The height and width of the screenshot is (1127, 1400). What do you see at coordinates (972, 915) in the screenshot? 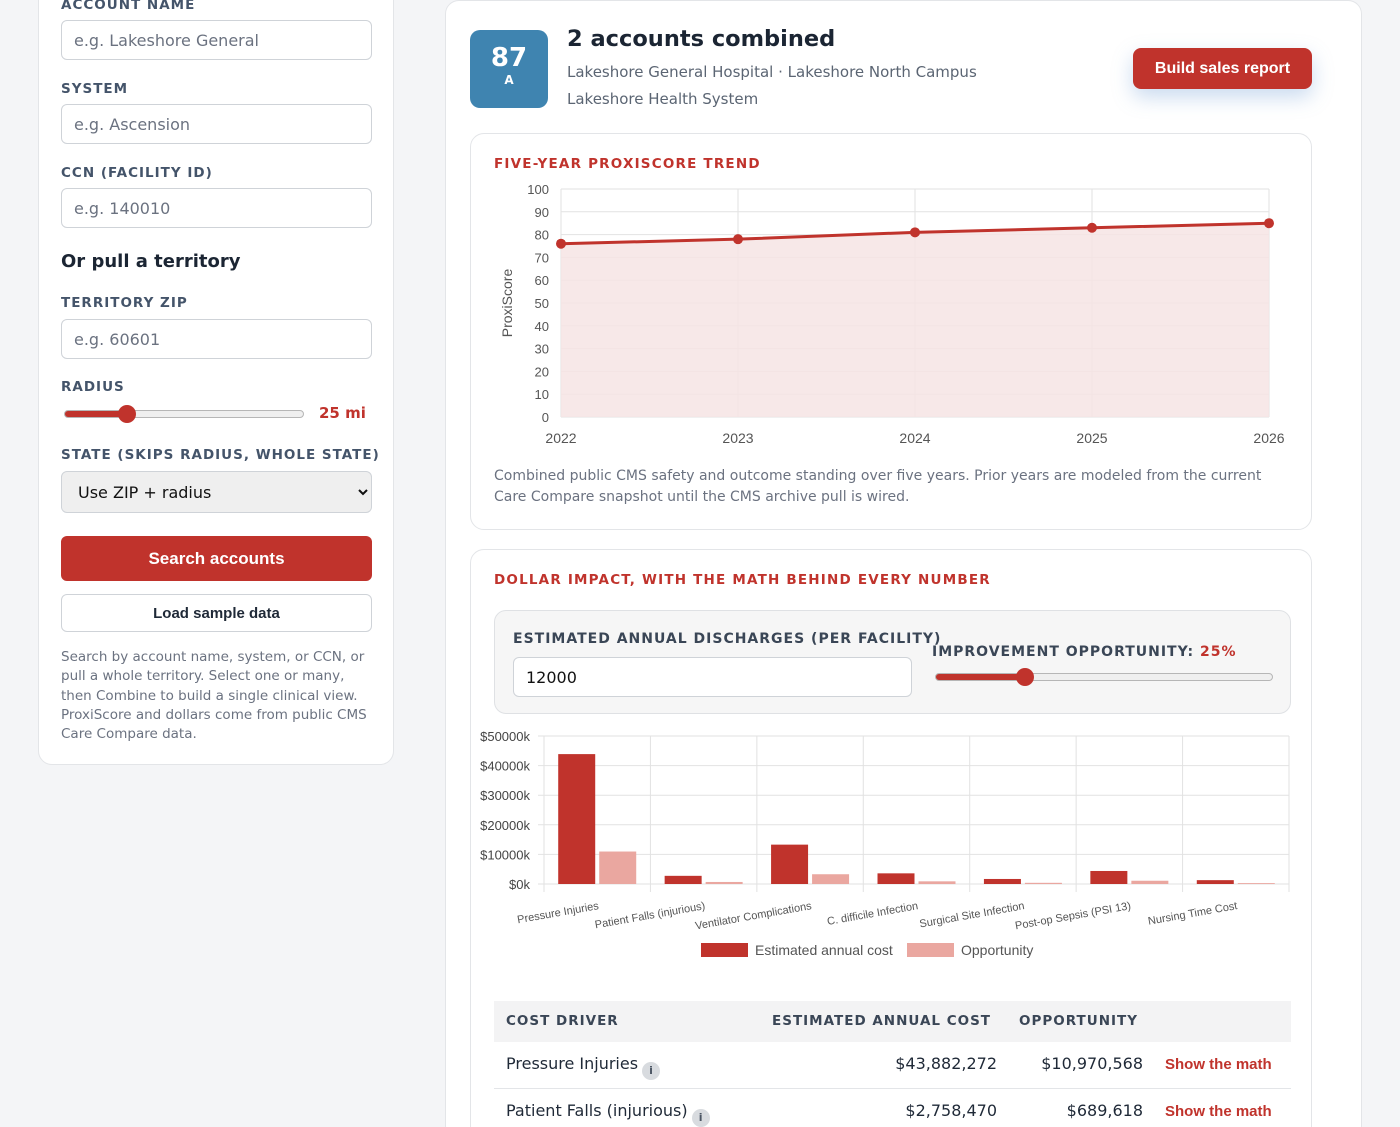
I see `x-tick-label: Surgical Site Infection` at bounding box center [972, 915].